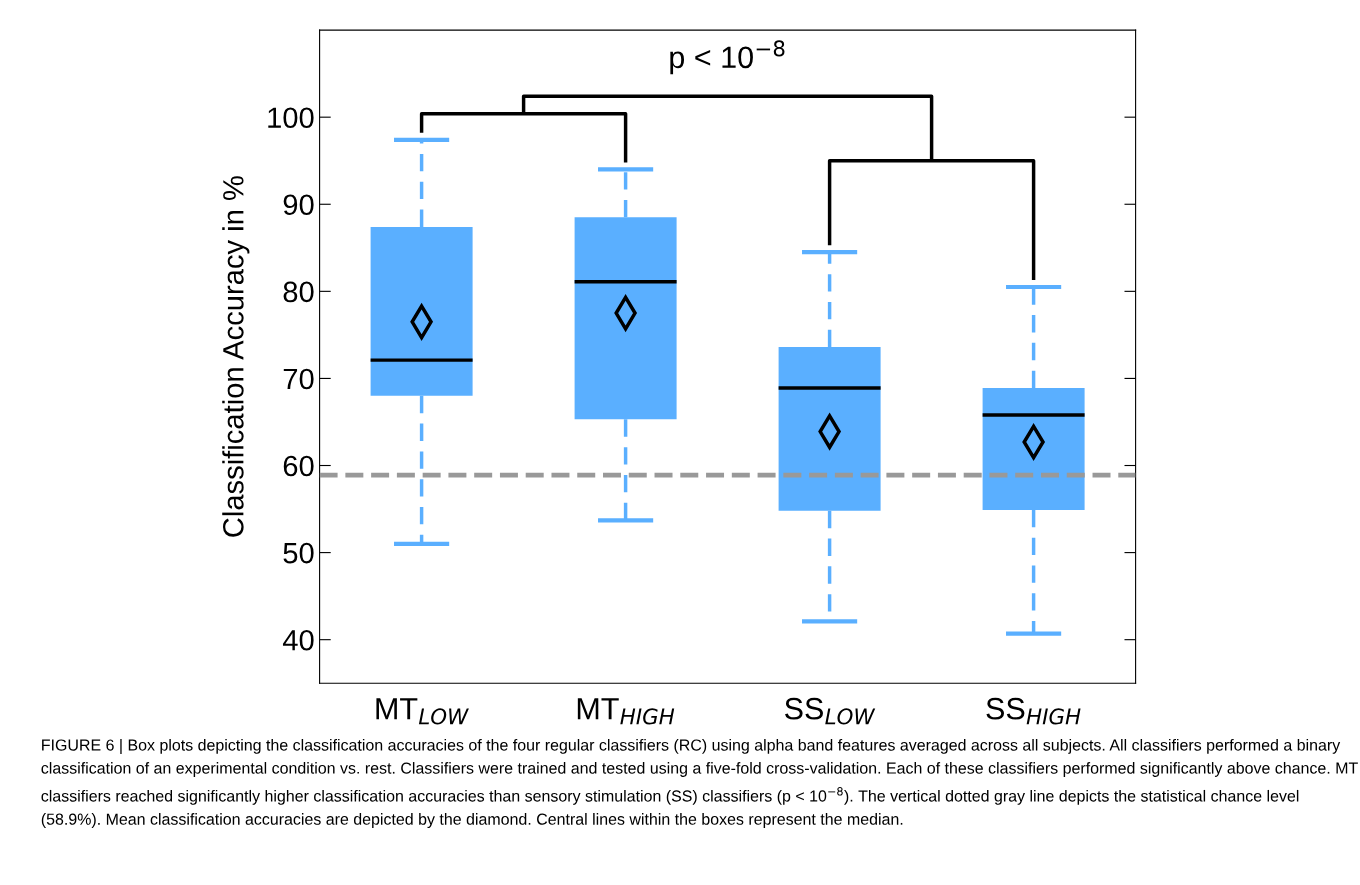  I want to click on y-tick-label: 80, so click(298, 292).